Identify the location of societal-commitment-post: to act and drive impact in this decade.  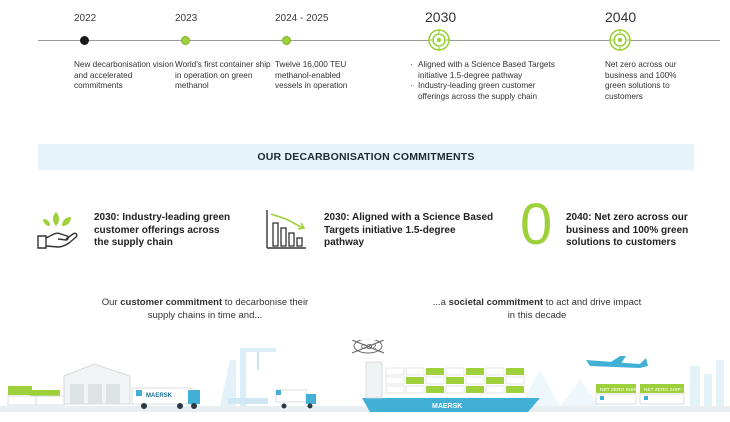
(574, 309).